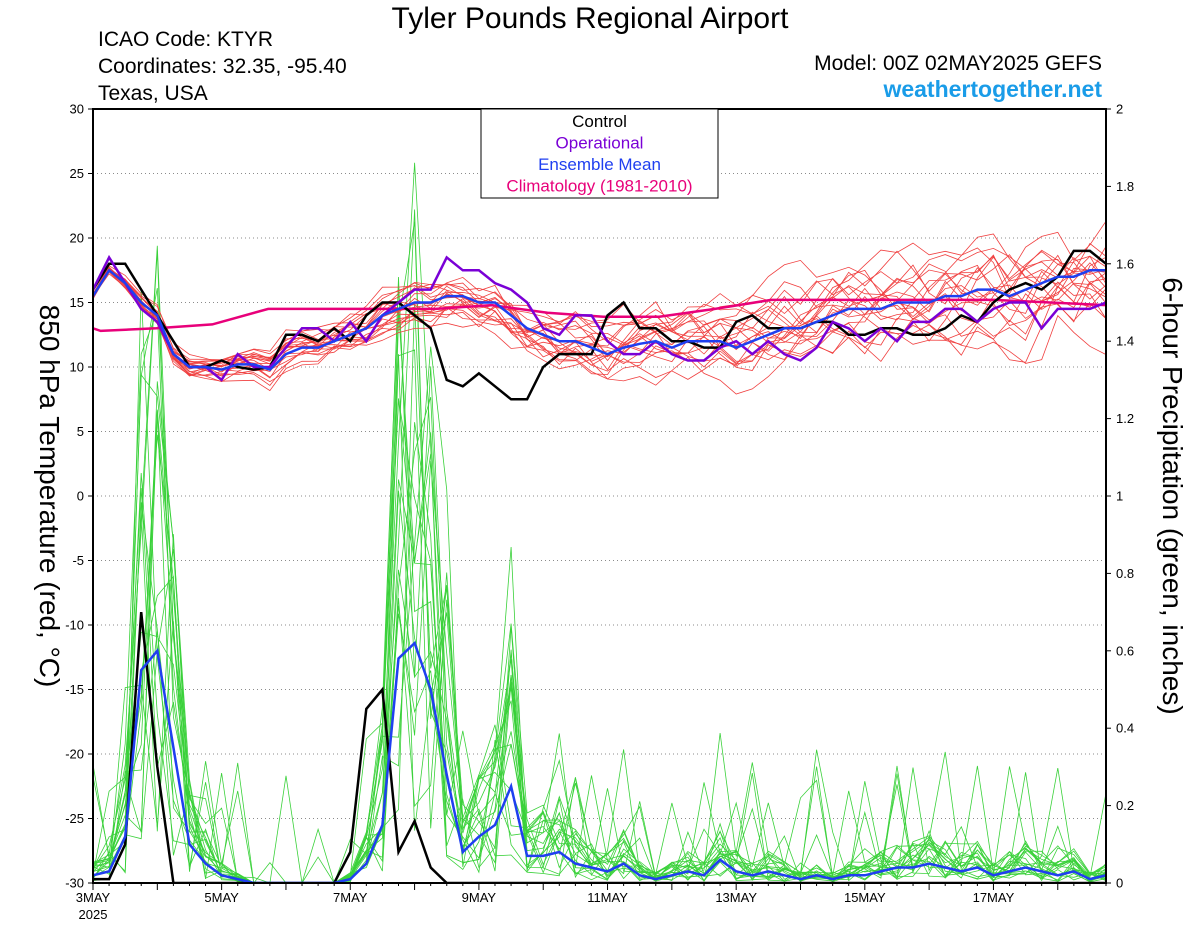 The width and height of the screenshot is (1200, 927). Describe the element at coordinates (599, 186) in the screenshot. I see `legend-entry: Climatology (1981-2010)` at that location.